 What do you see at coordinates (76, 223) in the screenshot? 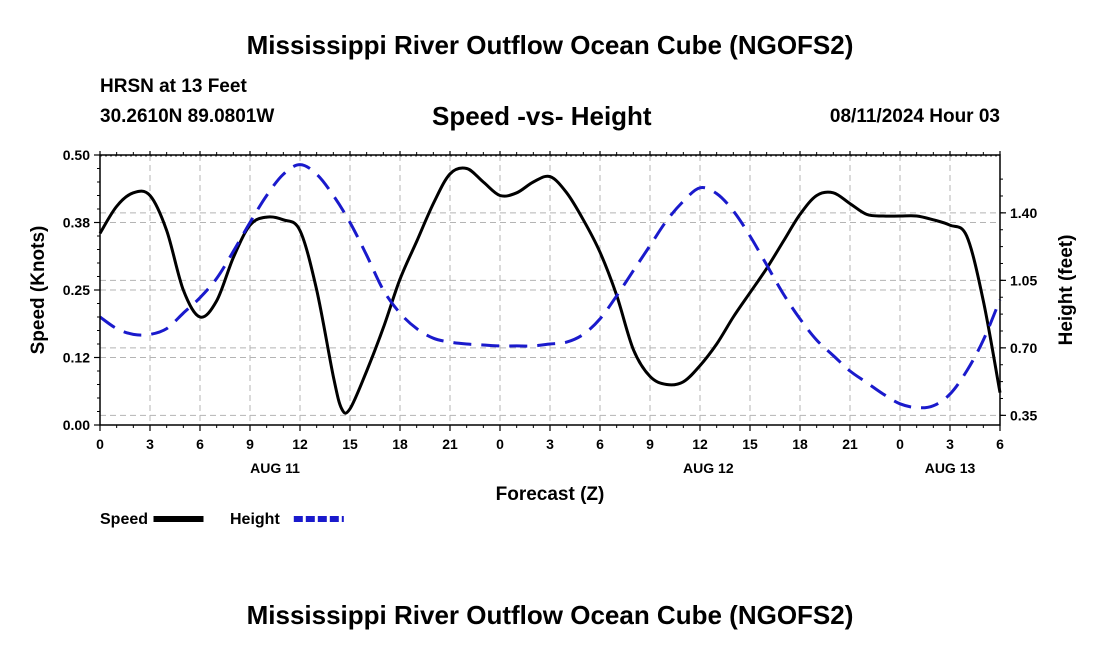
I see `y-tick-label: 0.38` at bounding box center [76, 223].